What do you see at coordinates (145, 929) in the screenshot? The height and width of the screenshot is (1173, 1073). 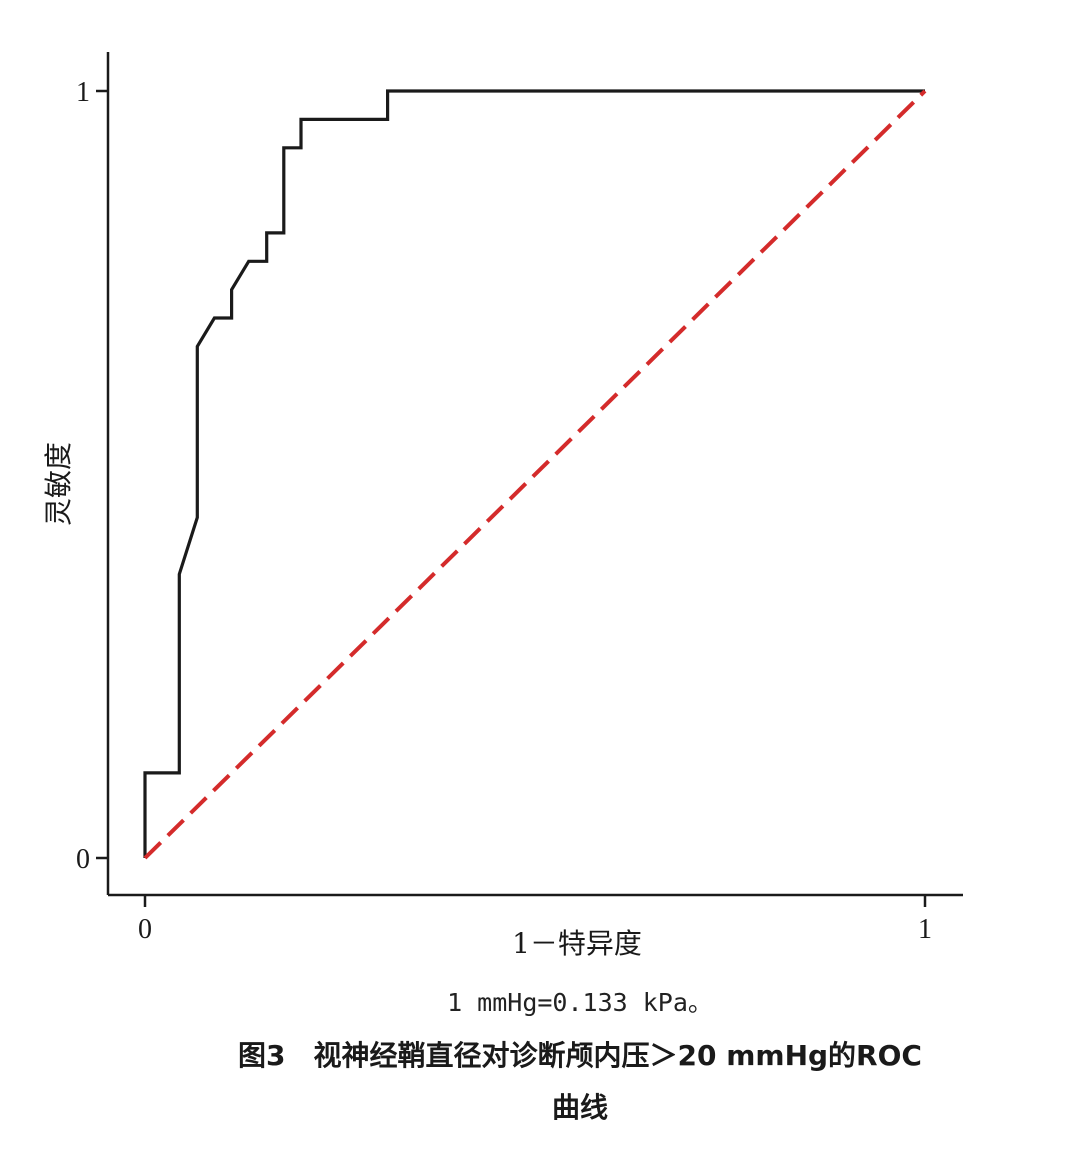 I see `x-tick-label: 0` at bounding box center [145, 929].